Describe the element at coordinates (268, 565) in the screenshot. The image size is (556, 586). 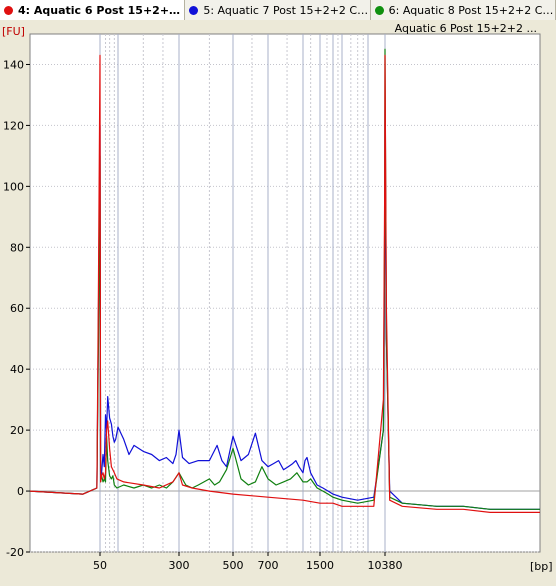
I see `x-tick-label: 700` at that location.